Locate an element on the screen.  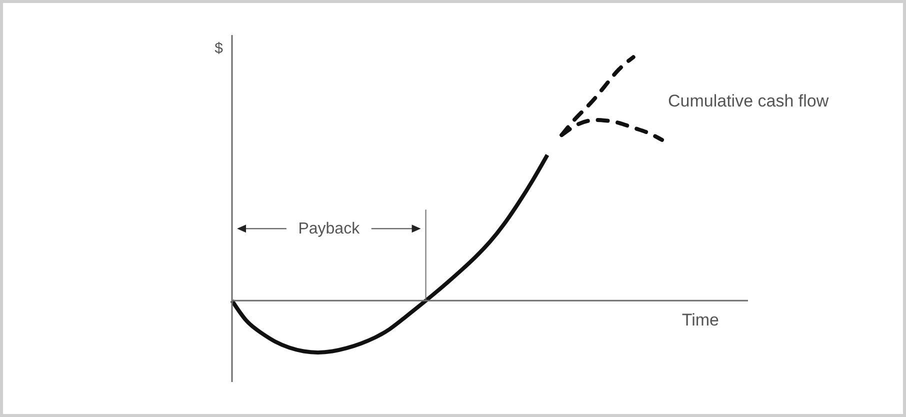
annotation: Payback is located at coordinates (329, 229).